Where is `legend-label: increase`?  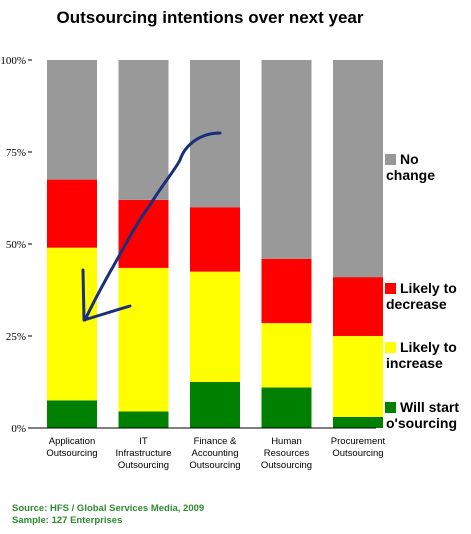
legend-label: increase is located at coordinates (414, 363).